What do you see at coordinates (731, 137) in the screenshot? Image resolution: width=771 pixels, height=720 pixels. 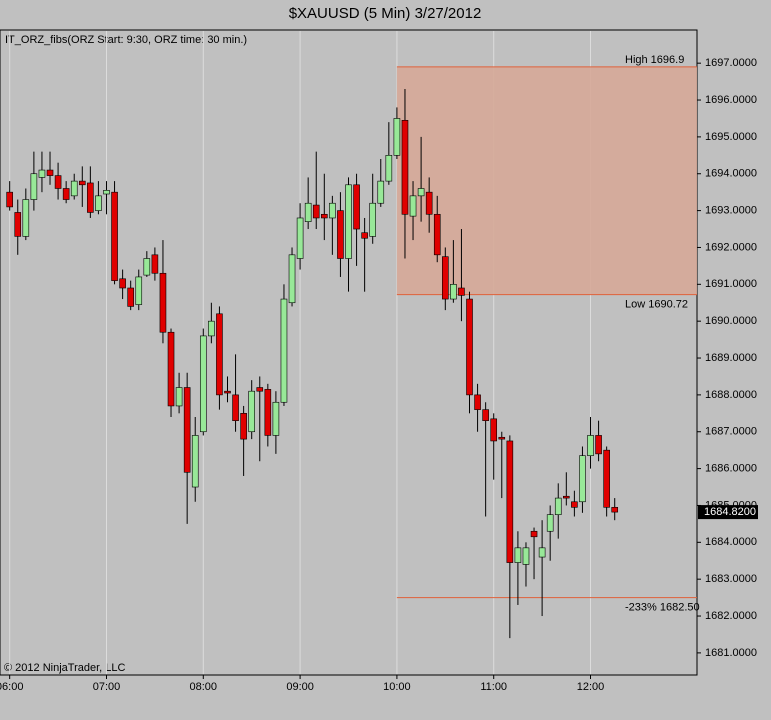 I see `y-tick-label: 1695.0000` at bounding box center [731, 137].